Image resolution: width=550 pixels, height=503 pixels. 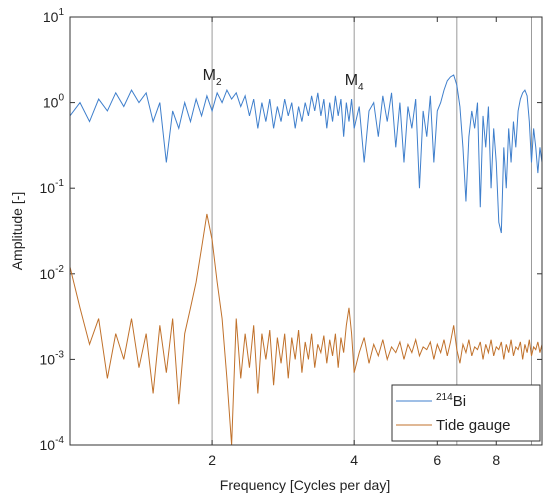 What do you see at coordinates (219, 82) in the screenshot?
I see `reference-label-sub: 2` at bounding box center [219, 82].